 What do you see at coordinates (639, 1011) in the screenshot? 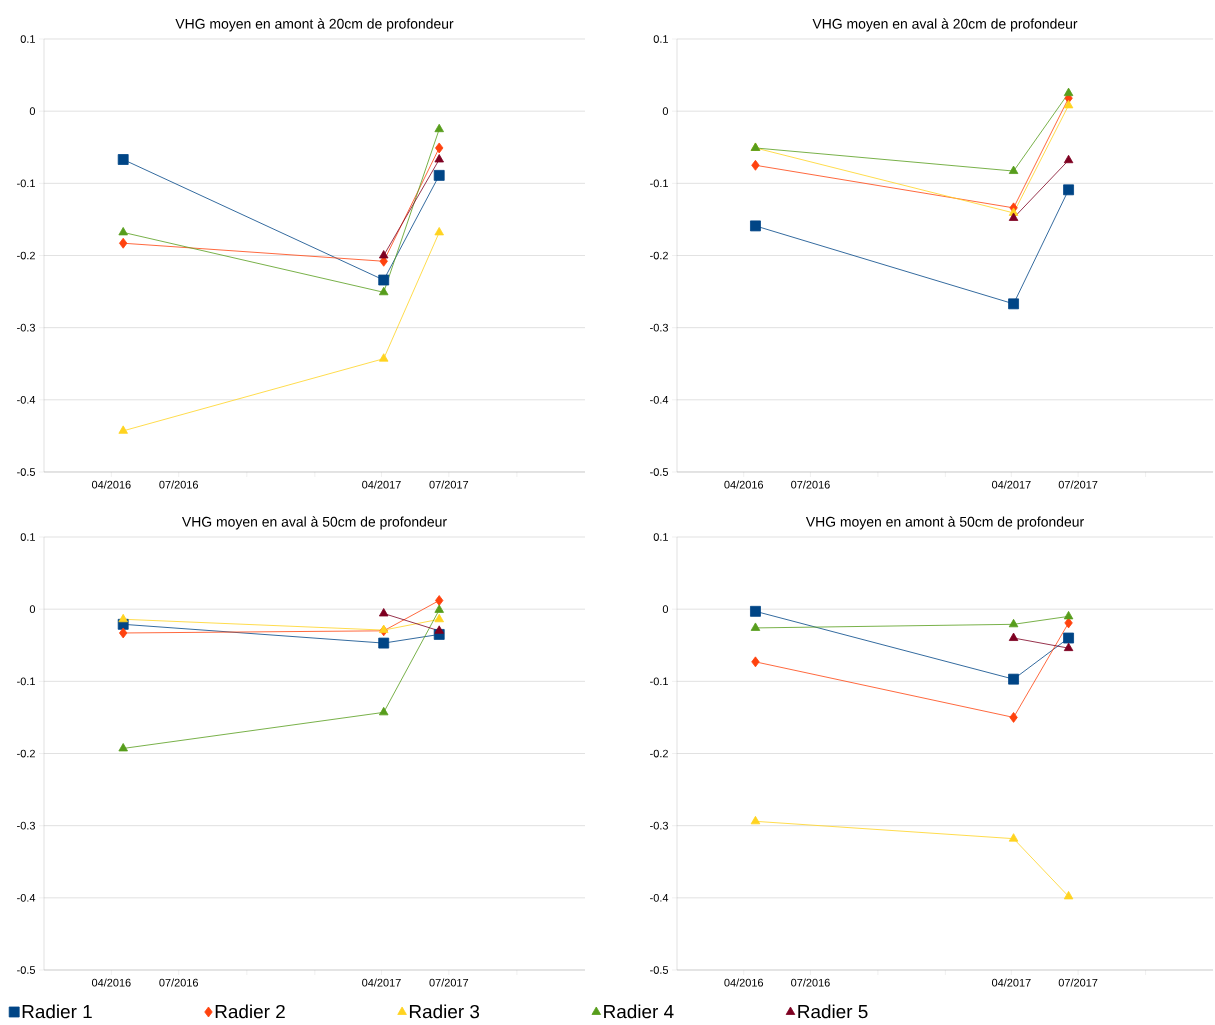
I see `legend-label: Radier 4` at bounding box center [639, 1011].